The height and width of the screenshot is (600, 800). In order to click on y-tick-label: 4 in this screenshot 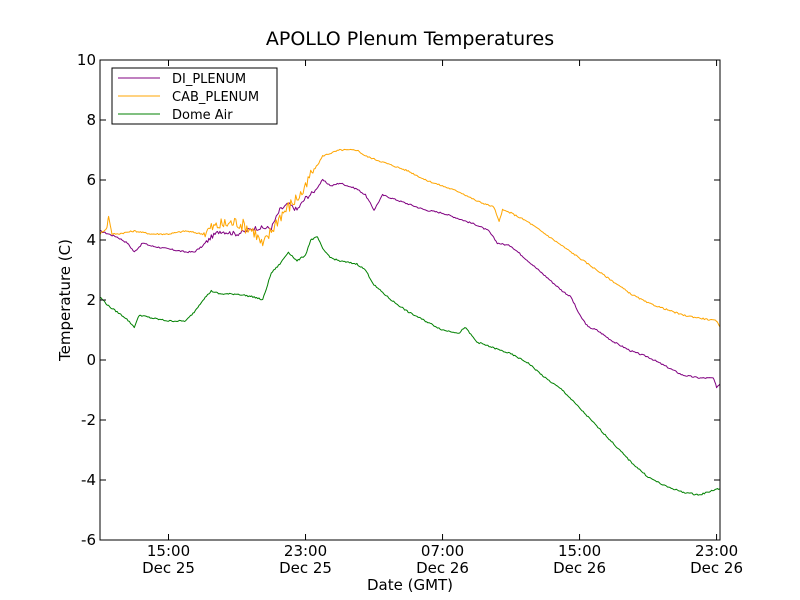, I will do `click(91, 240)`.